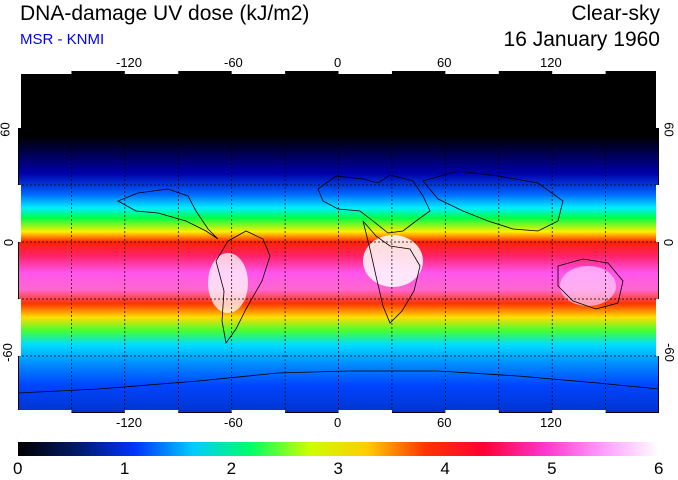  What do you see at coordinates (228, 283) in the screenshot?
I see `south-america-peak-region` at bounding box center [228, 283].